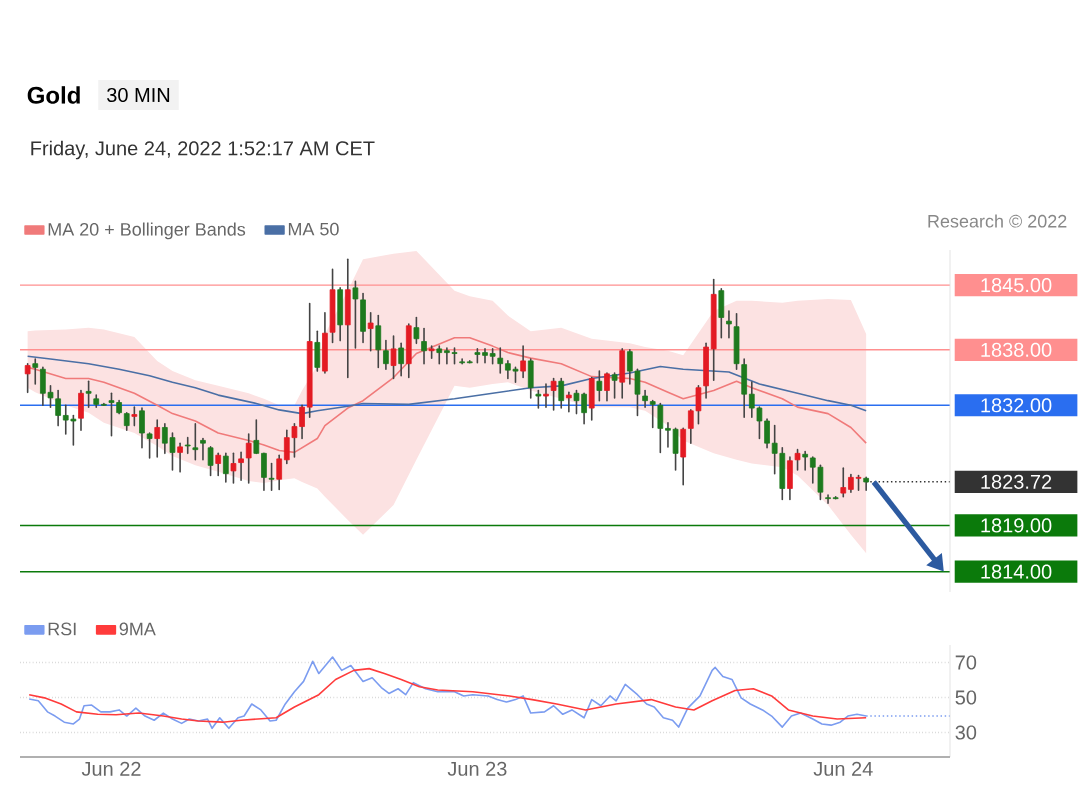  What do you see at coordinates (997, 221) in the screenshot?
I see `text: Research © 2022` at bounding box center [997, 221].